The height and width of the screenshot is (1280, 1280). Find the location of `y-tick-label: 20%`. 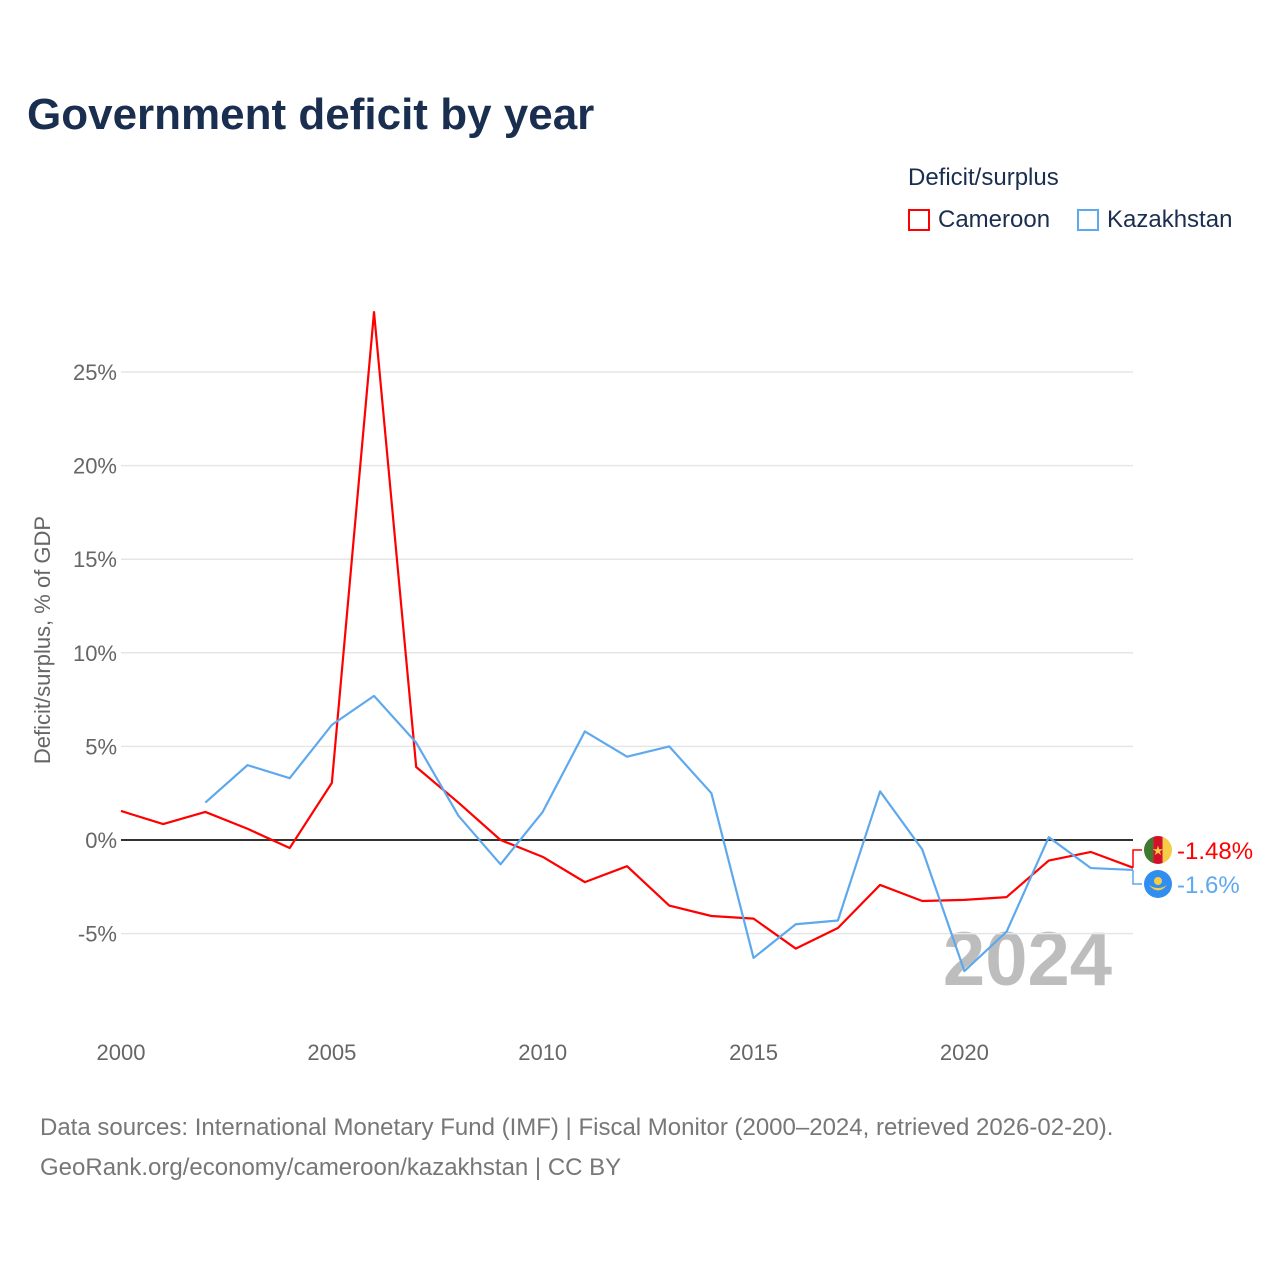

y-tick-label: 20% is located at coordinates (95, 466).